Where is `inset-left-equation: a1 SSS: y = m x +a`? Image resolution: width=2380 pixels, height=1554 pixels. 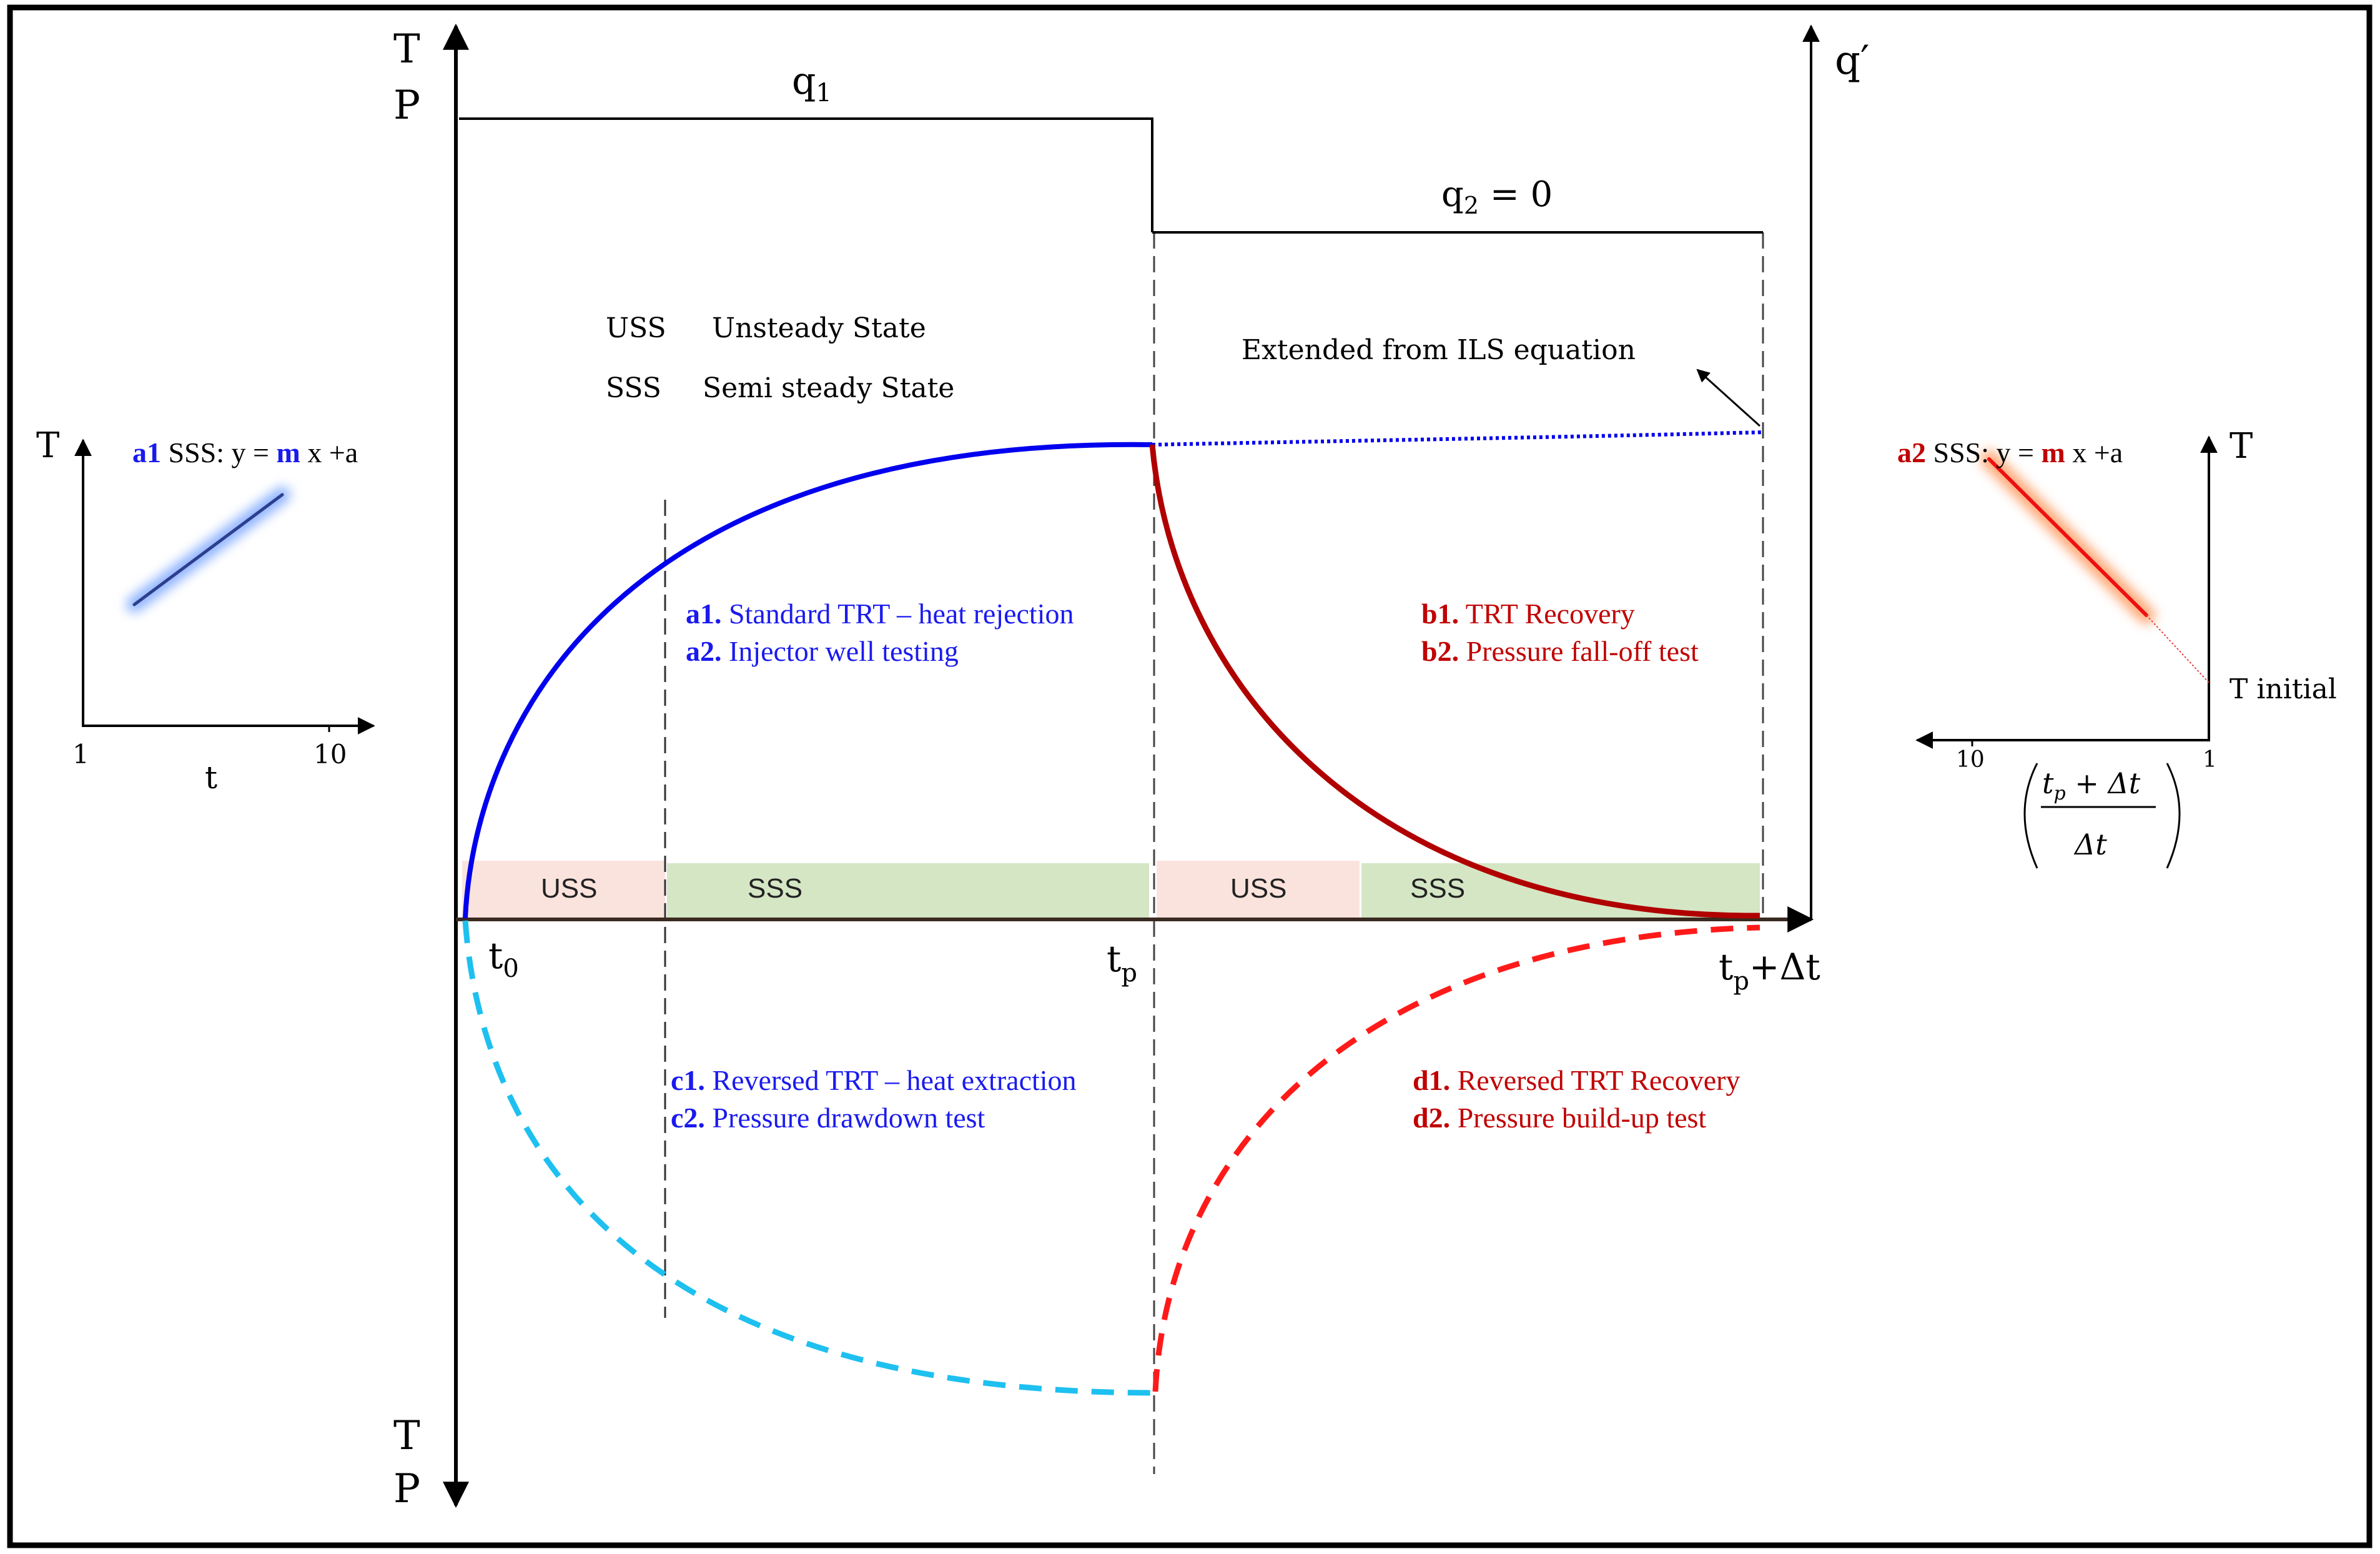 inset-left-equation: a1 SSS: y = m x +a is located at coordinates (245, 453).